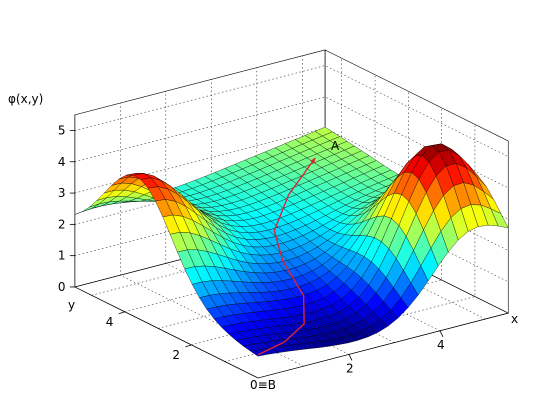 This screenshot has width=560, height=420. Describe the element at coordinates (263, 385) in the screenshot. I see `origin-label: 0≡B` at that location.